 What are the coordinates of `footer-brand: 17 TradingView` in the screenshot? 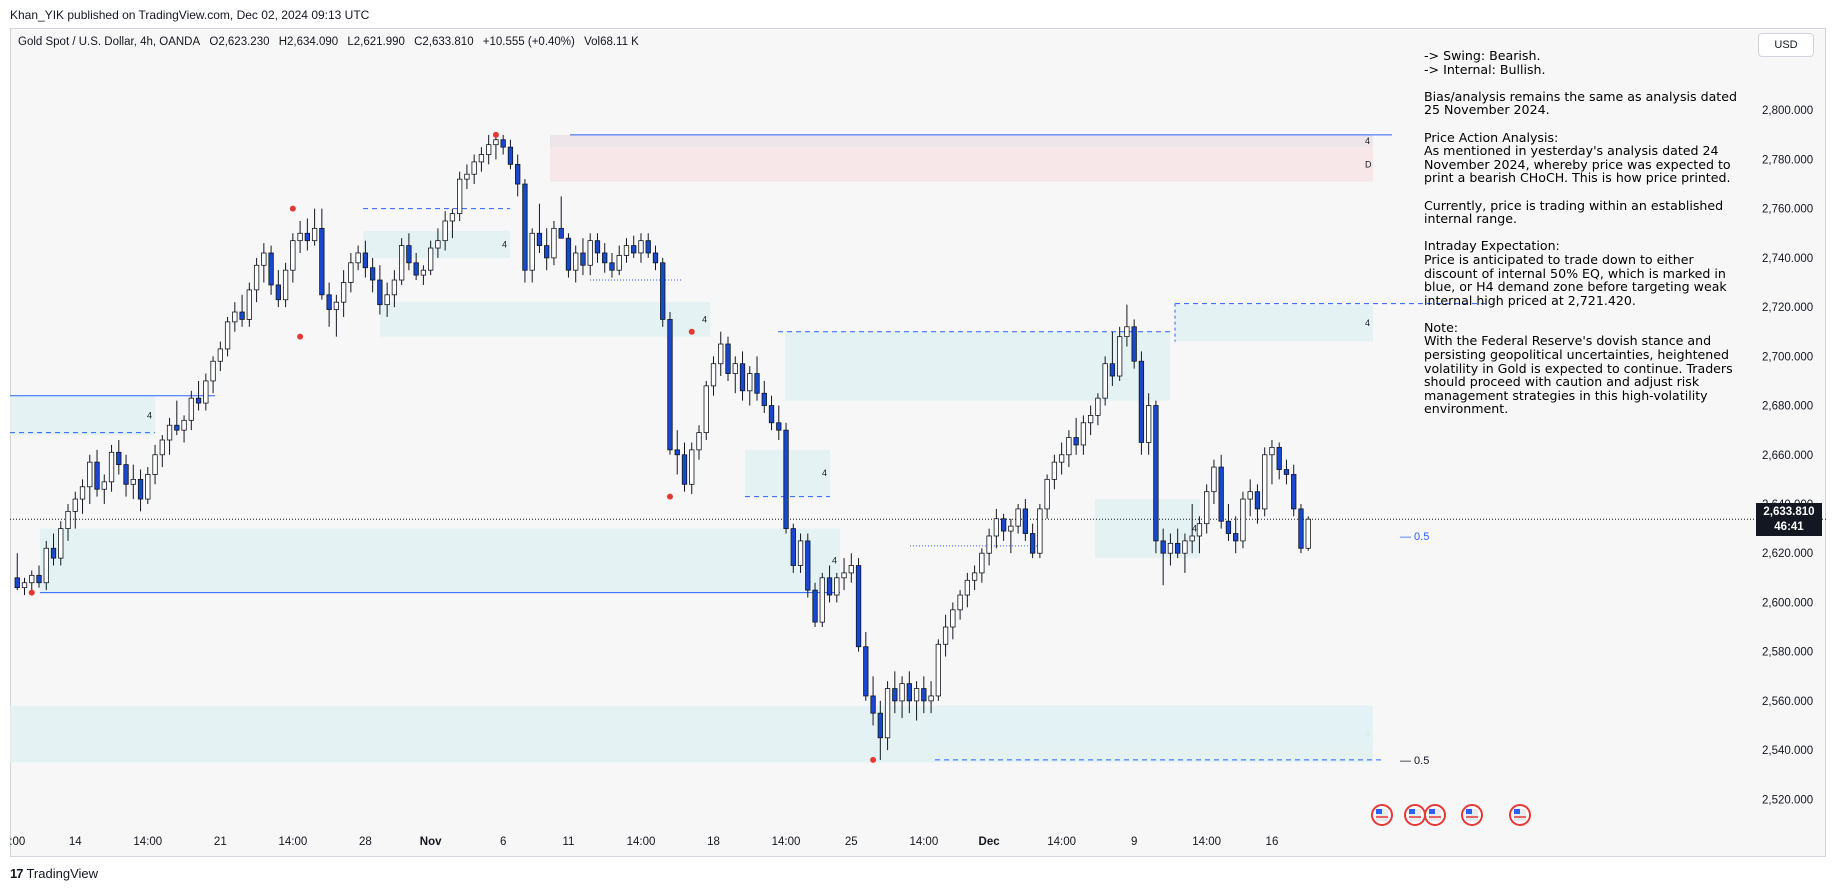 It's located at (54, 873).